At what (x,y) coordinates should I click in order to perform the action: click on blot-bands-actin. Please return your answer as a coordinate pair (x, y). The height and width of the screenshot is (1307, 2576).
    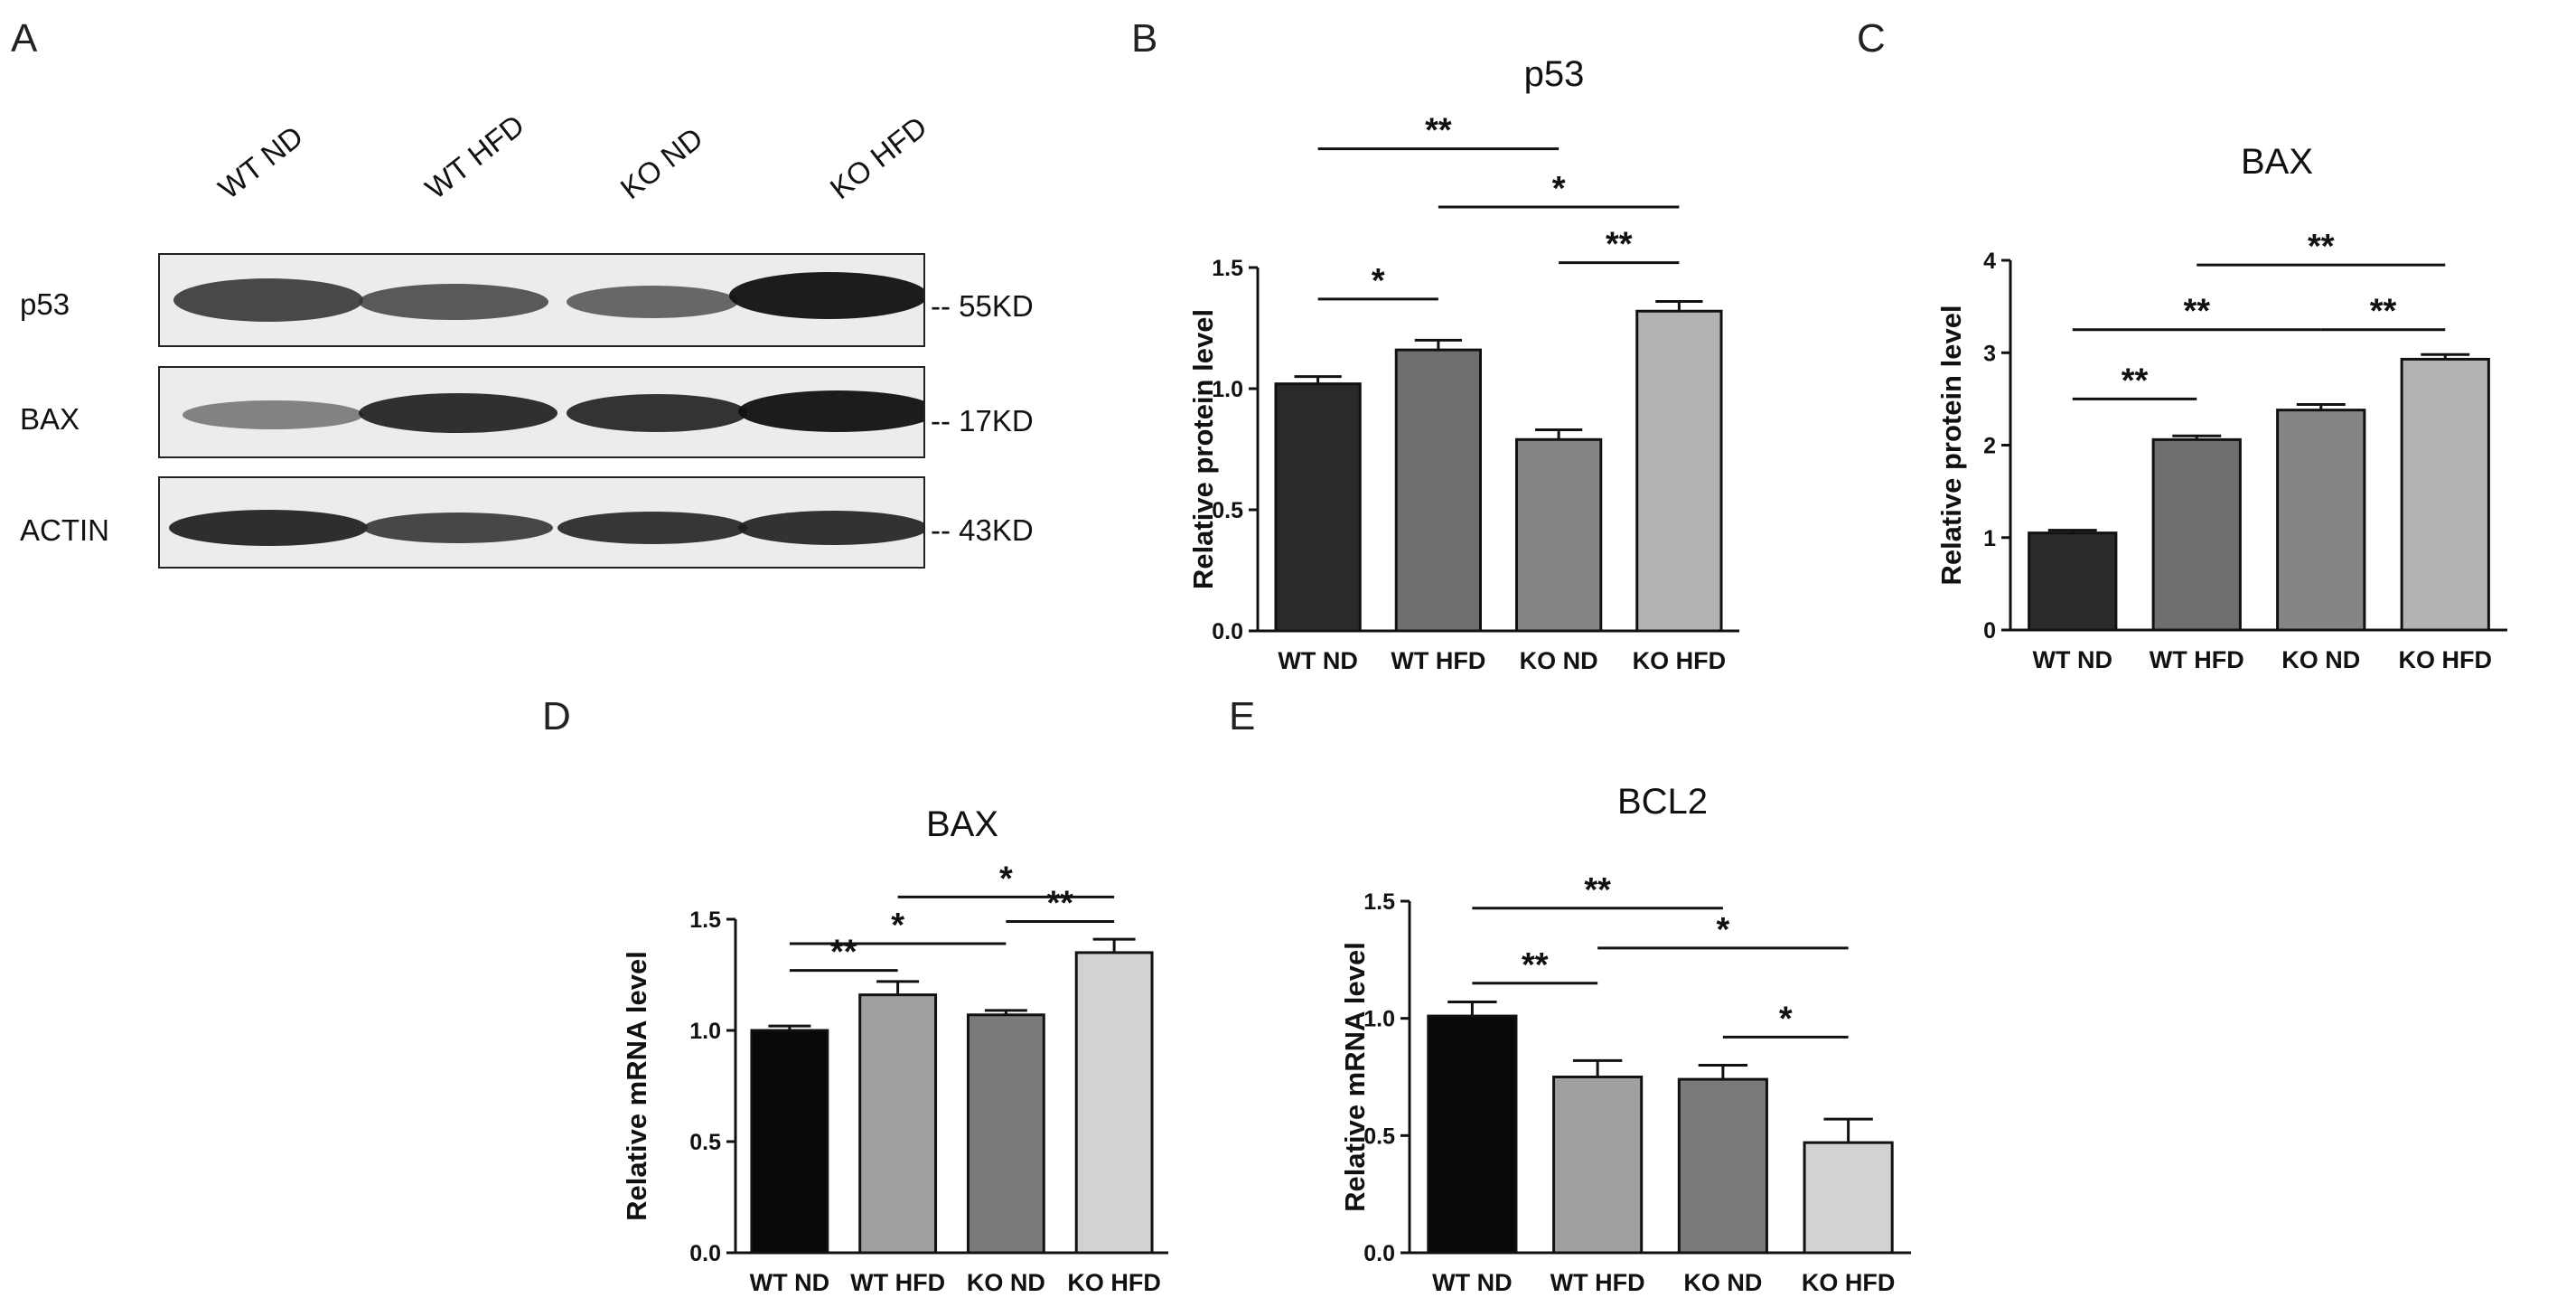
    Looking at the image, I should click on (544, 522).